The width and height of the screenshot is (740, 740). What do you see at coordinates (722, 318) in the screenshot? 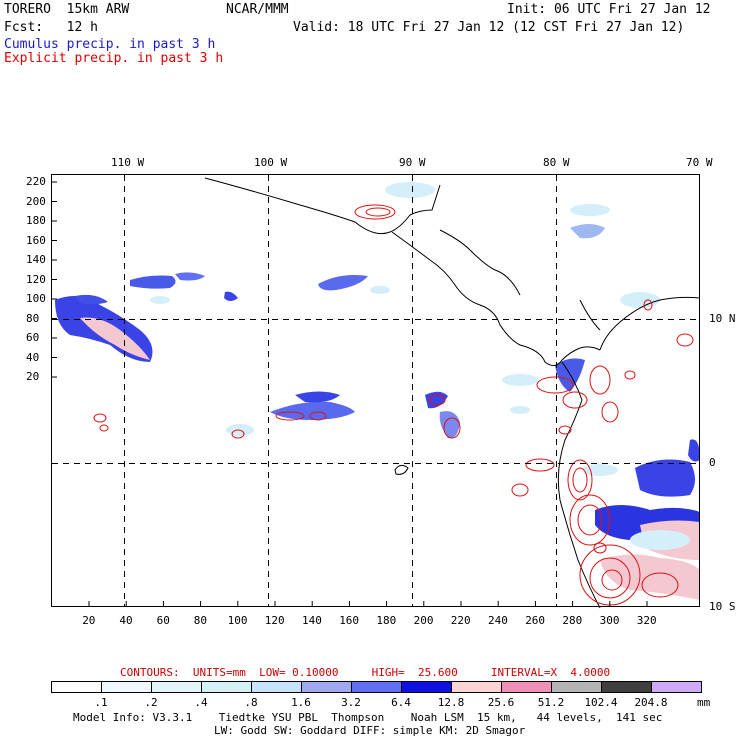
I see `lat-label-10n: 10 N` at bounding box center [722, 318].